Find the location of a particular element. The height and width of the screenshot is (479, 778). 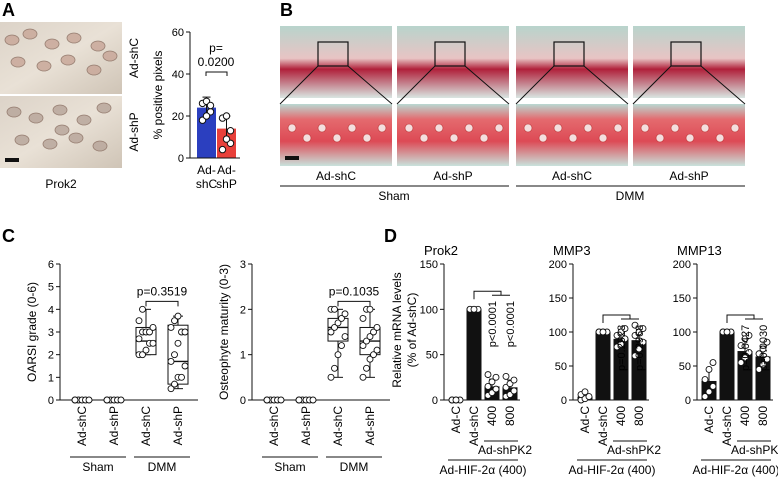

scale-bar-b is located at coordinates (292, 158).